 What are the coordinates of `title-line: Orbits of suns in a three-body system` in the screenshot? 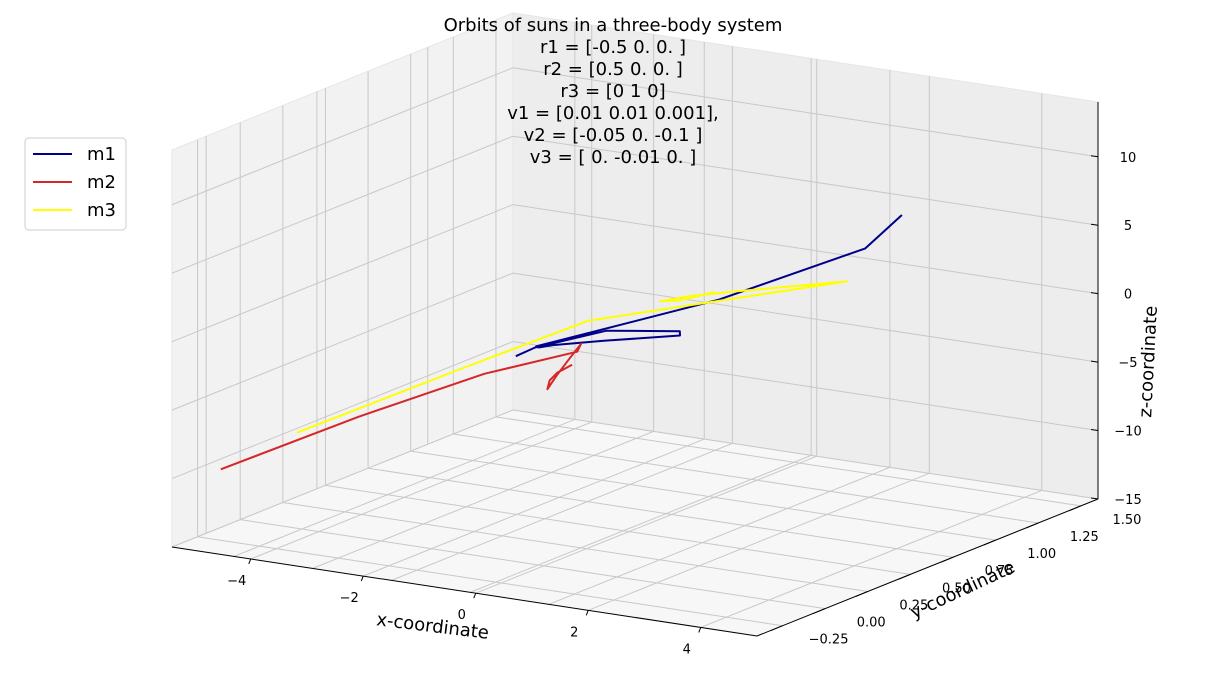 It's located at (613, 25).